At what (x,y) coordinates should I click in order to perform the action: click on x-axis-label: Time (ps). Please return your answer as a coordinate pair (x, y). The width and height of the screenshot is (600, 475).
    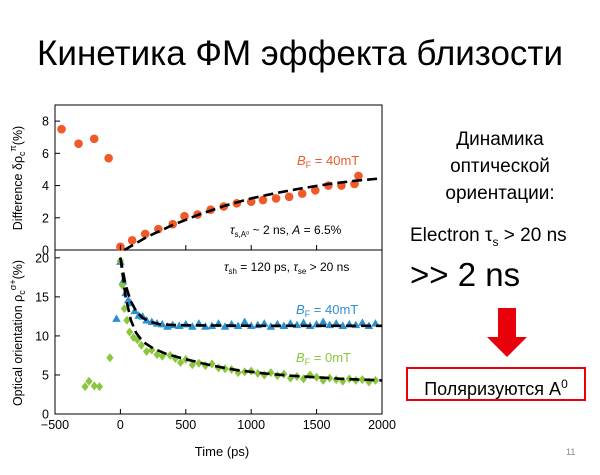
    Looking at the image, I should click on (222, 451).